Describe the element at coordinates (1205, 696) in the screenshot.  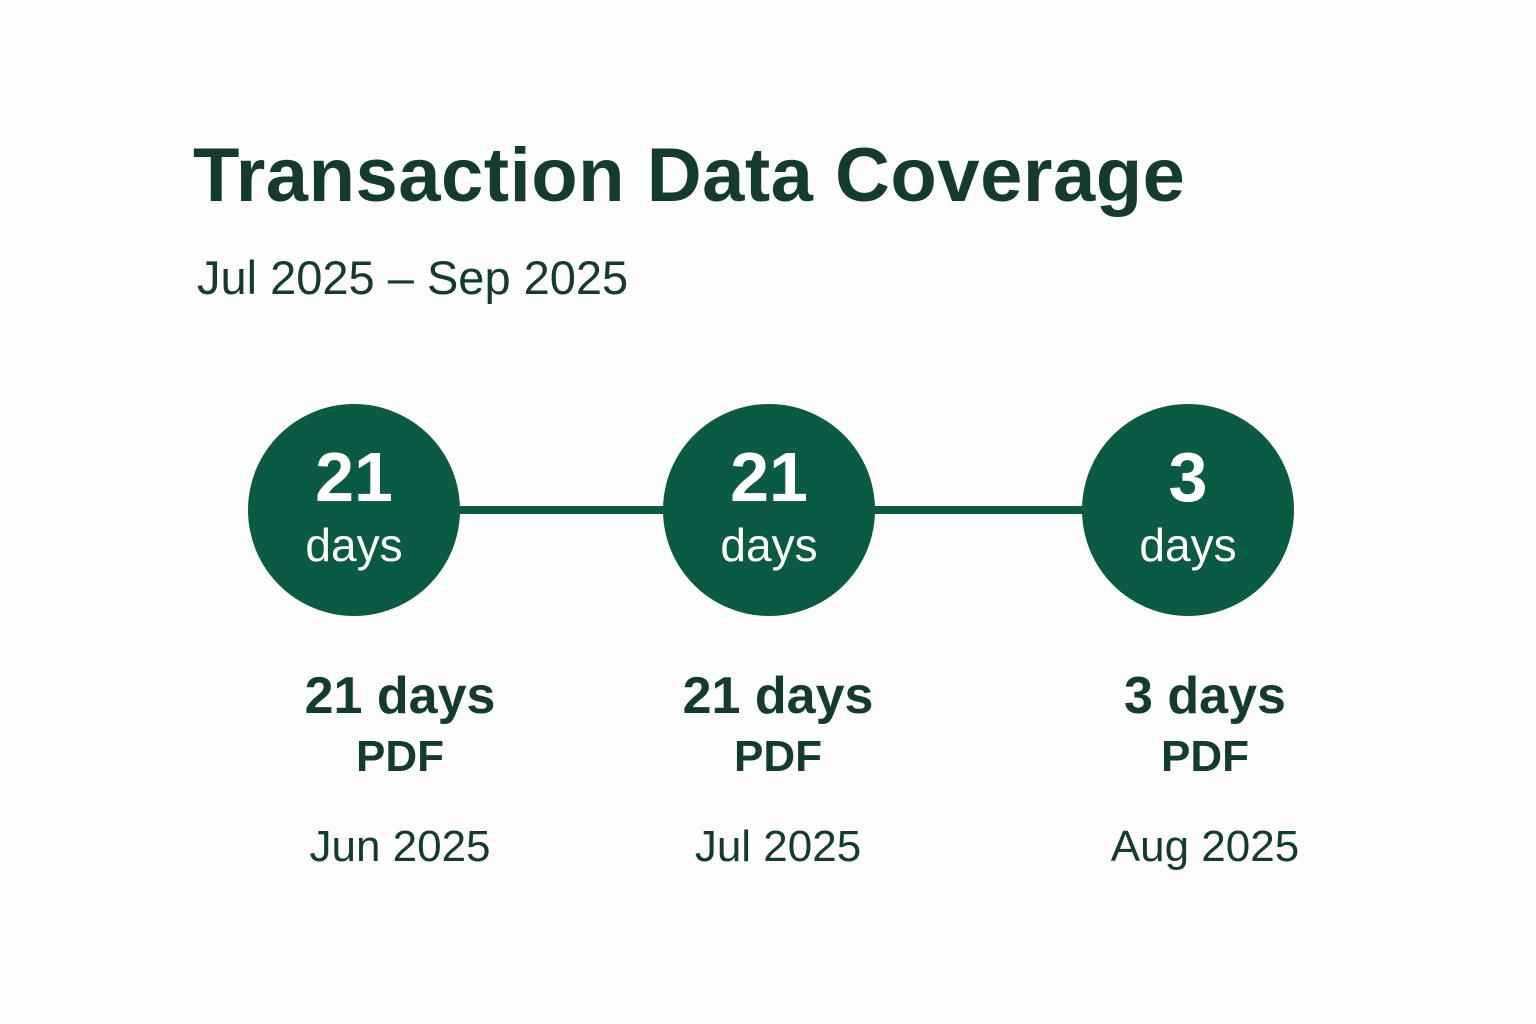
I see `duration-label: 3 days` at that location.